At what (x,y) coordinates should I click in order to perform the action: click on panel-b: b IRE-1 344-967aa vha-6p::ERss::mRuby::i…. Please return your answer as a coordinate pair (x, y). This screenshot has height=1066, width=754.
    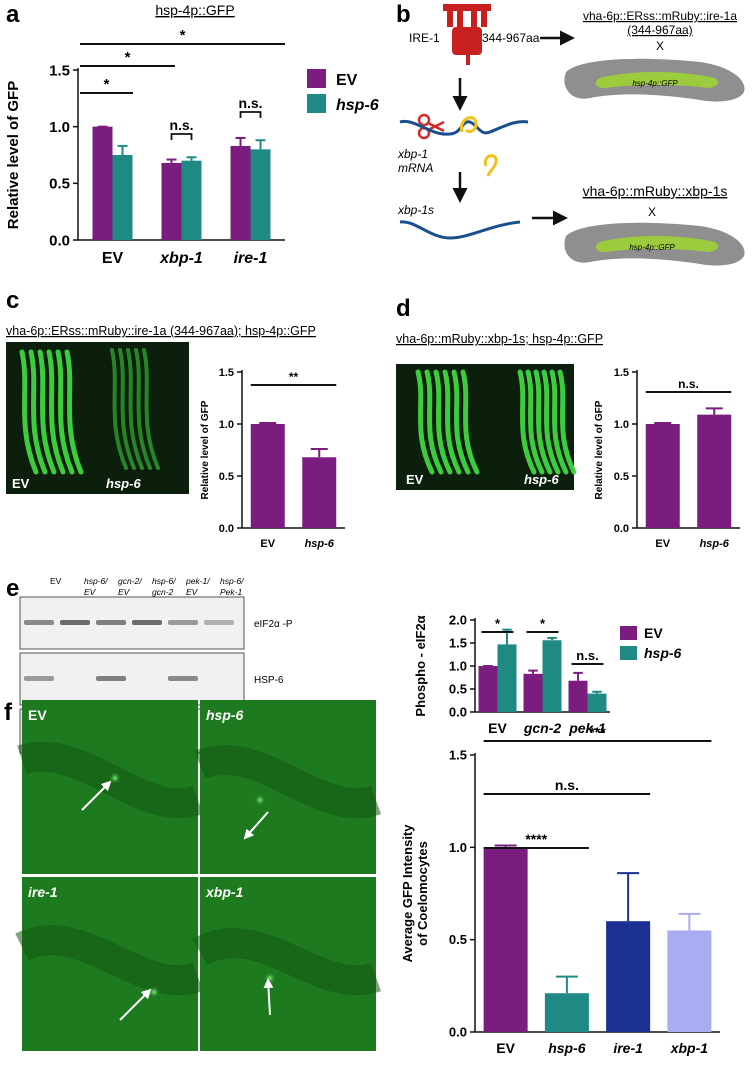
    Looking at the image, I should click on (570, 133).